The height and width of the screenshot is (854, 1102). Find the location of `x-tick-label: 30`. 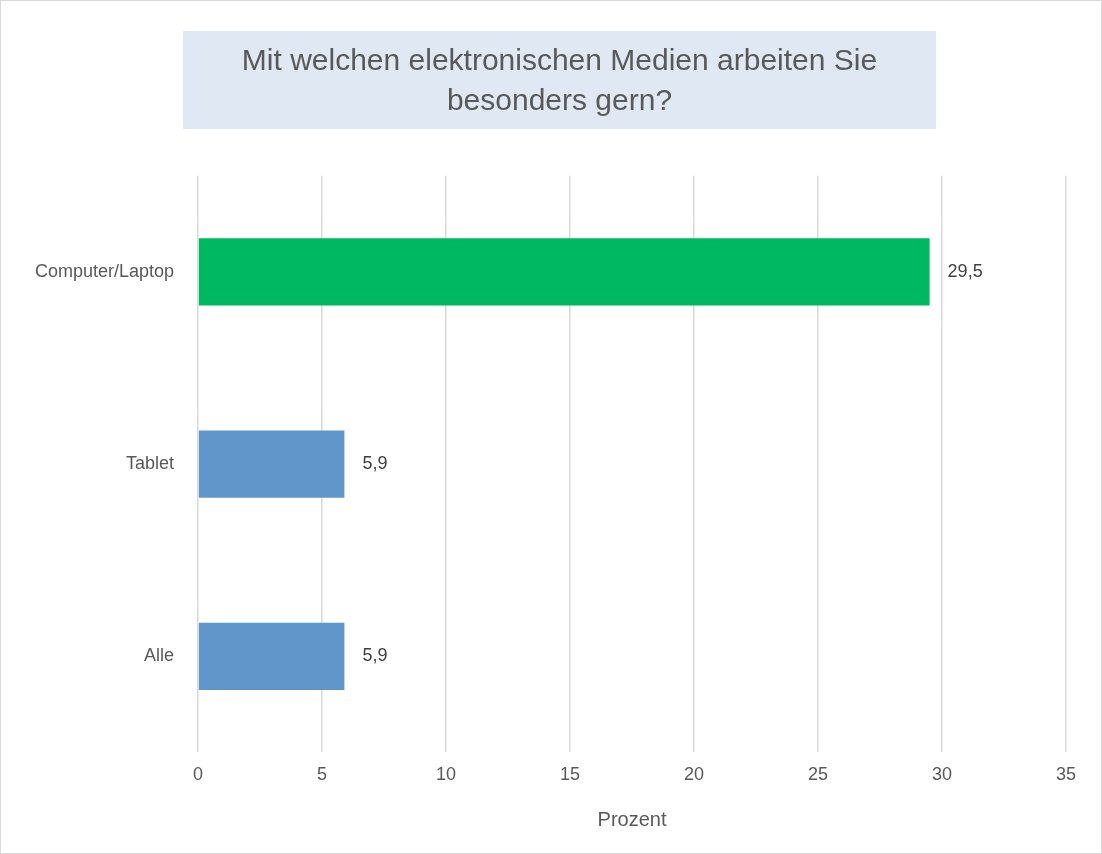

x-tick-label: 30 is located at coordinates (942, 774).